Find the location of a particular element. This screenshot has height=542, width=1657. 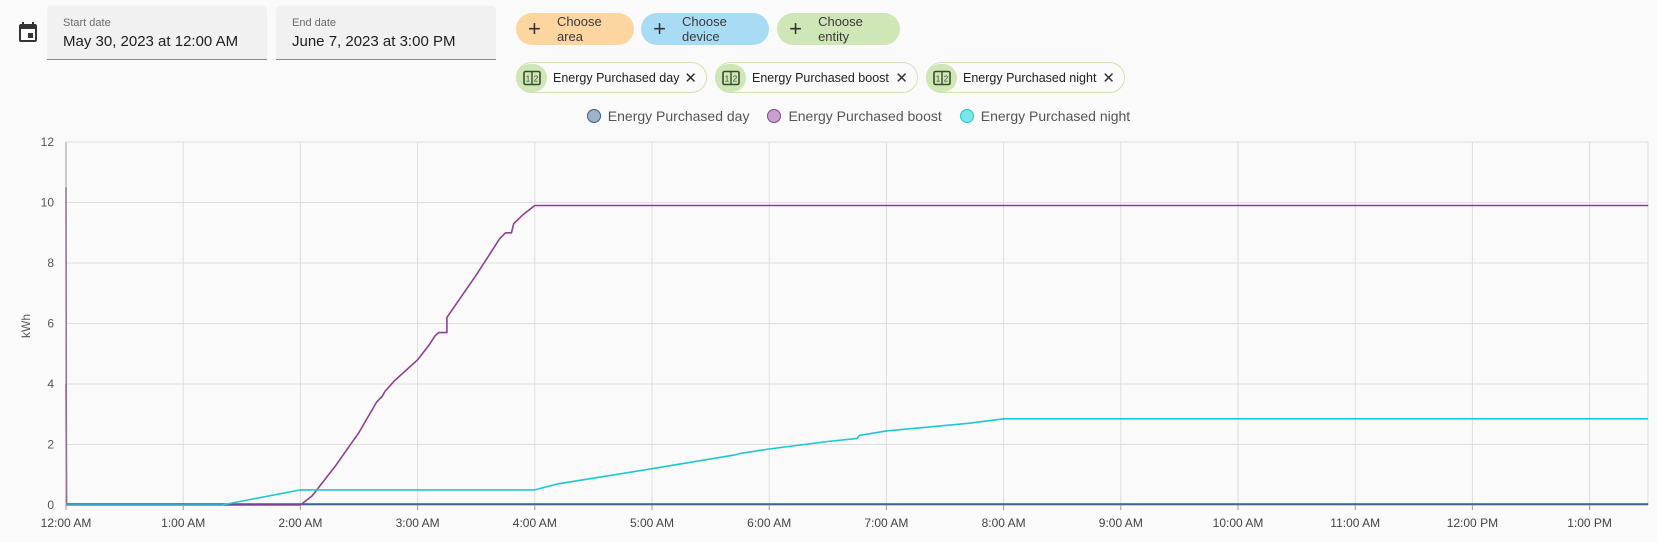

legend-item-night: Energy Purchased night is located at coordinates (1045, 116).